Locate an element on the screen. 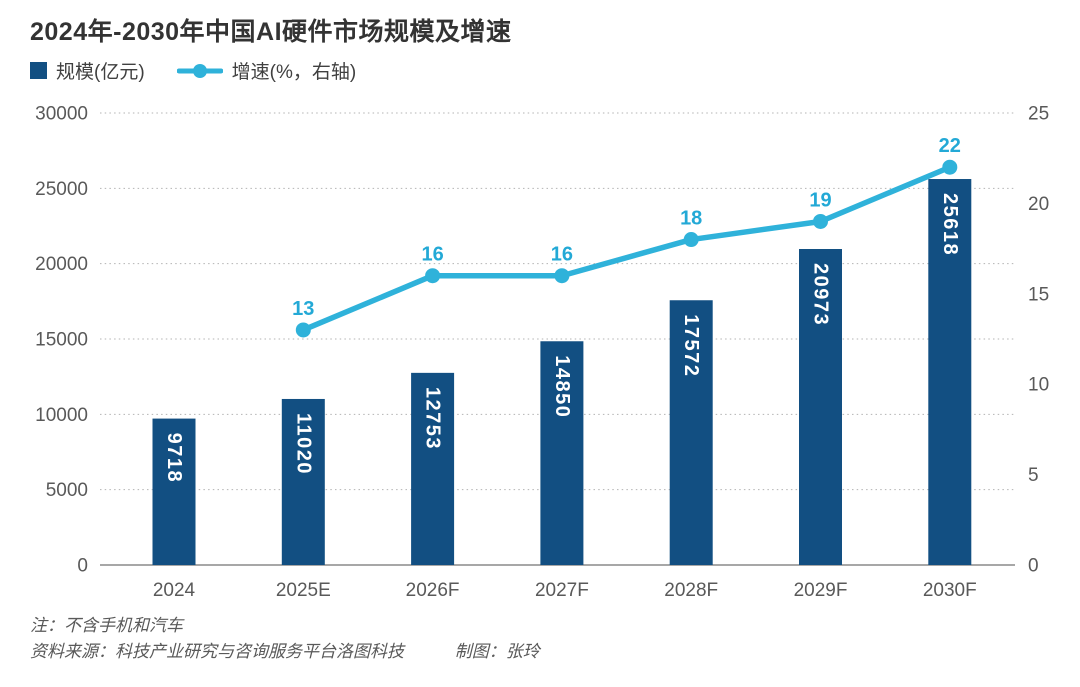  bar-2028F is located at coordinates (691, 432).